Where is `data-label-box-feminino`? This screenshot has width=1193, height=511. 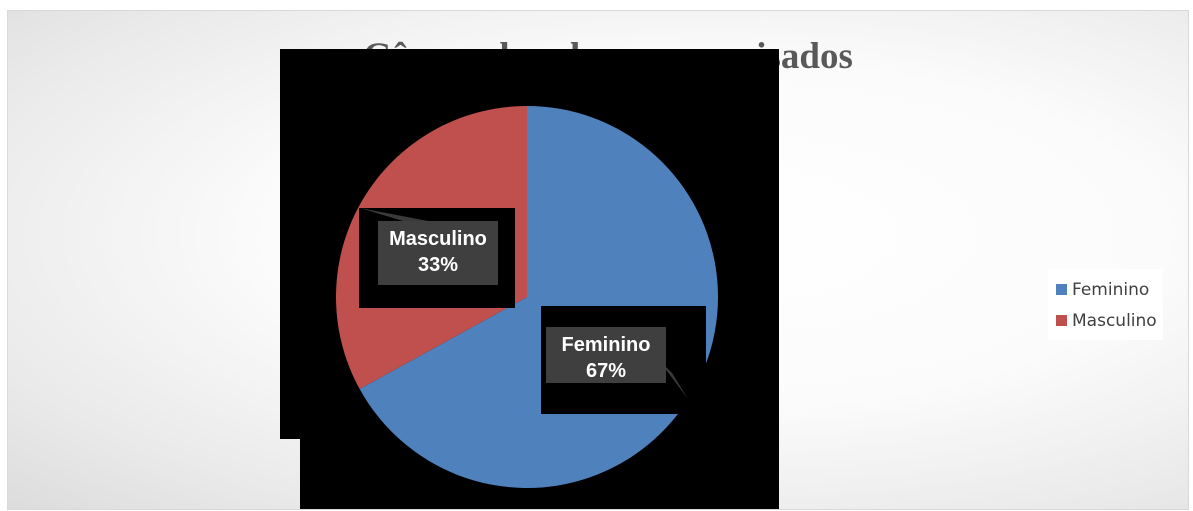
data-label-box-feminino is located at coordinates (606, 355).